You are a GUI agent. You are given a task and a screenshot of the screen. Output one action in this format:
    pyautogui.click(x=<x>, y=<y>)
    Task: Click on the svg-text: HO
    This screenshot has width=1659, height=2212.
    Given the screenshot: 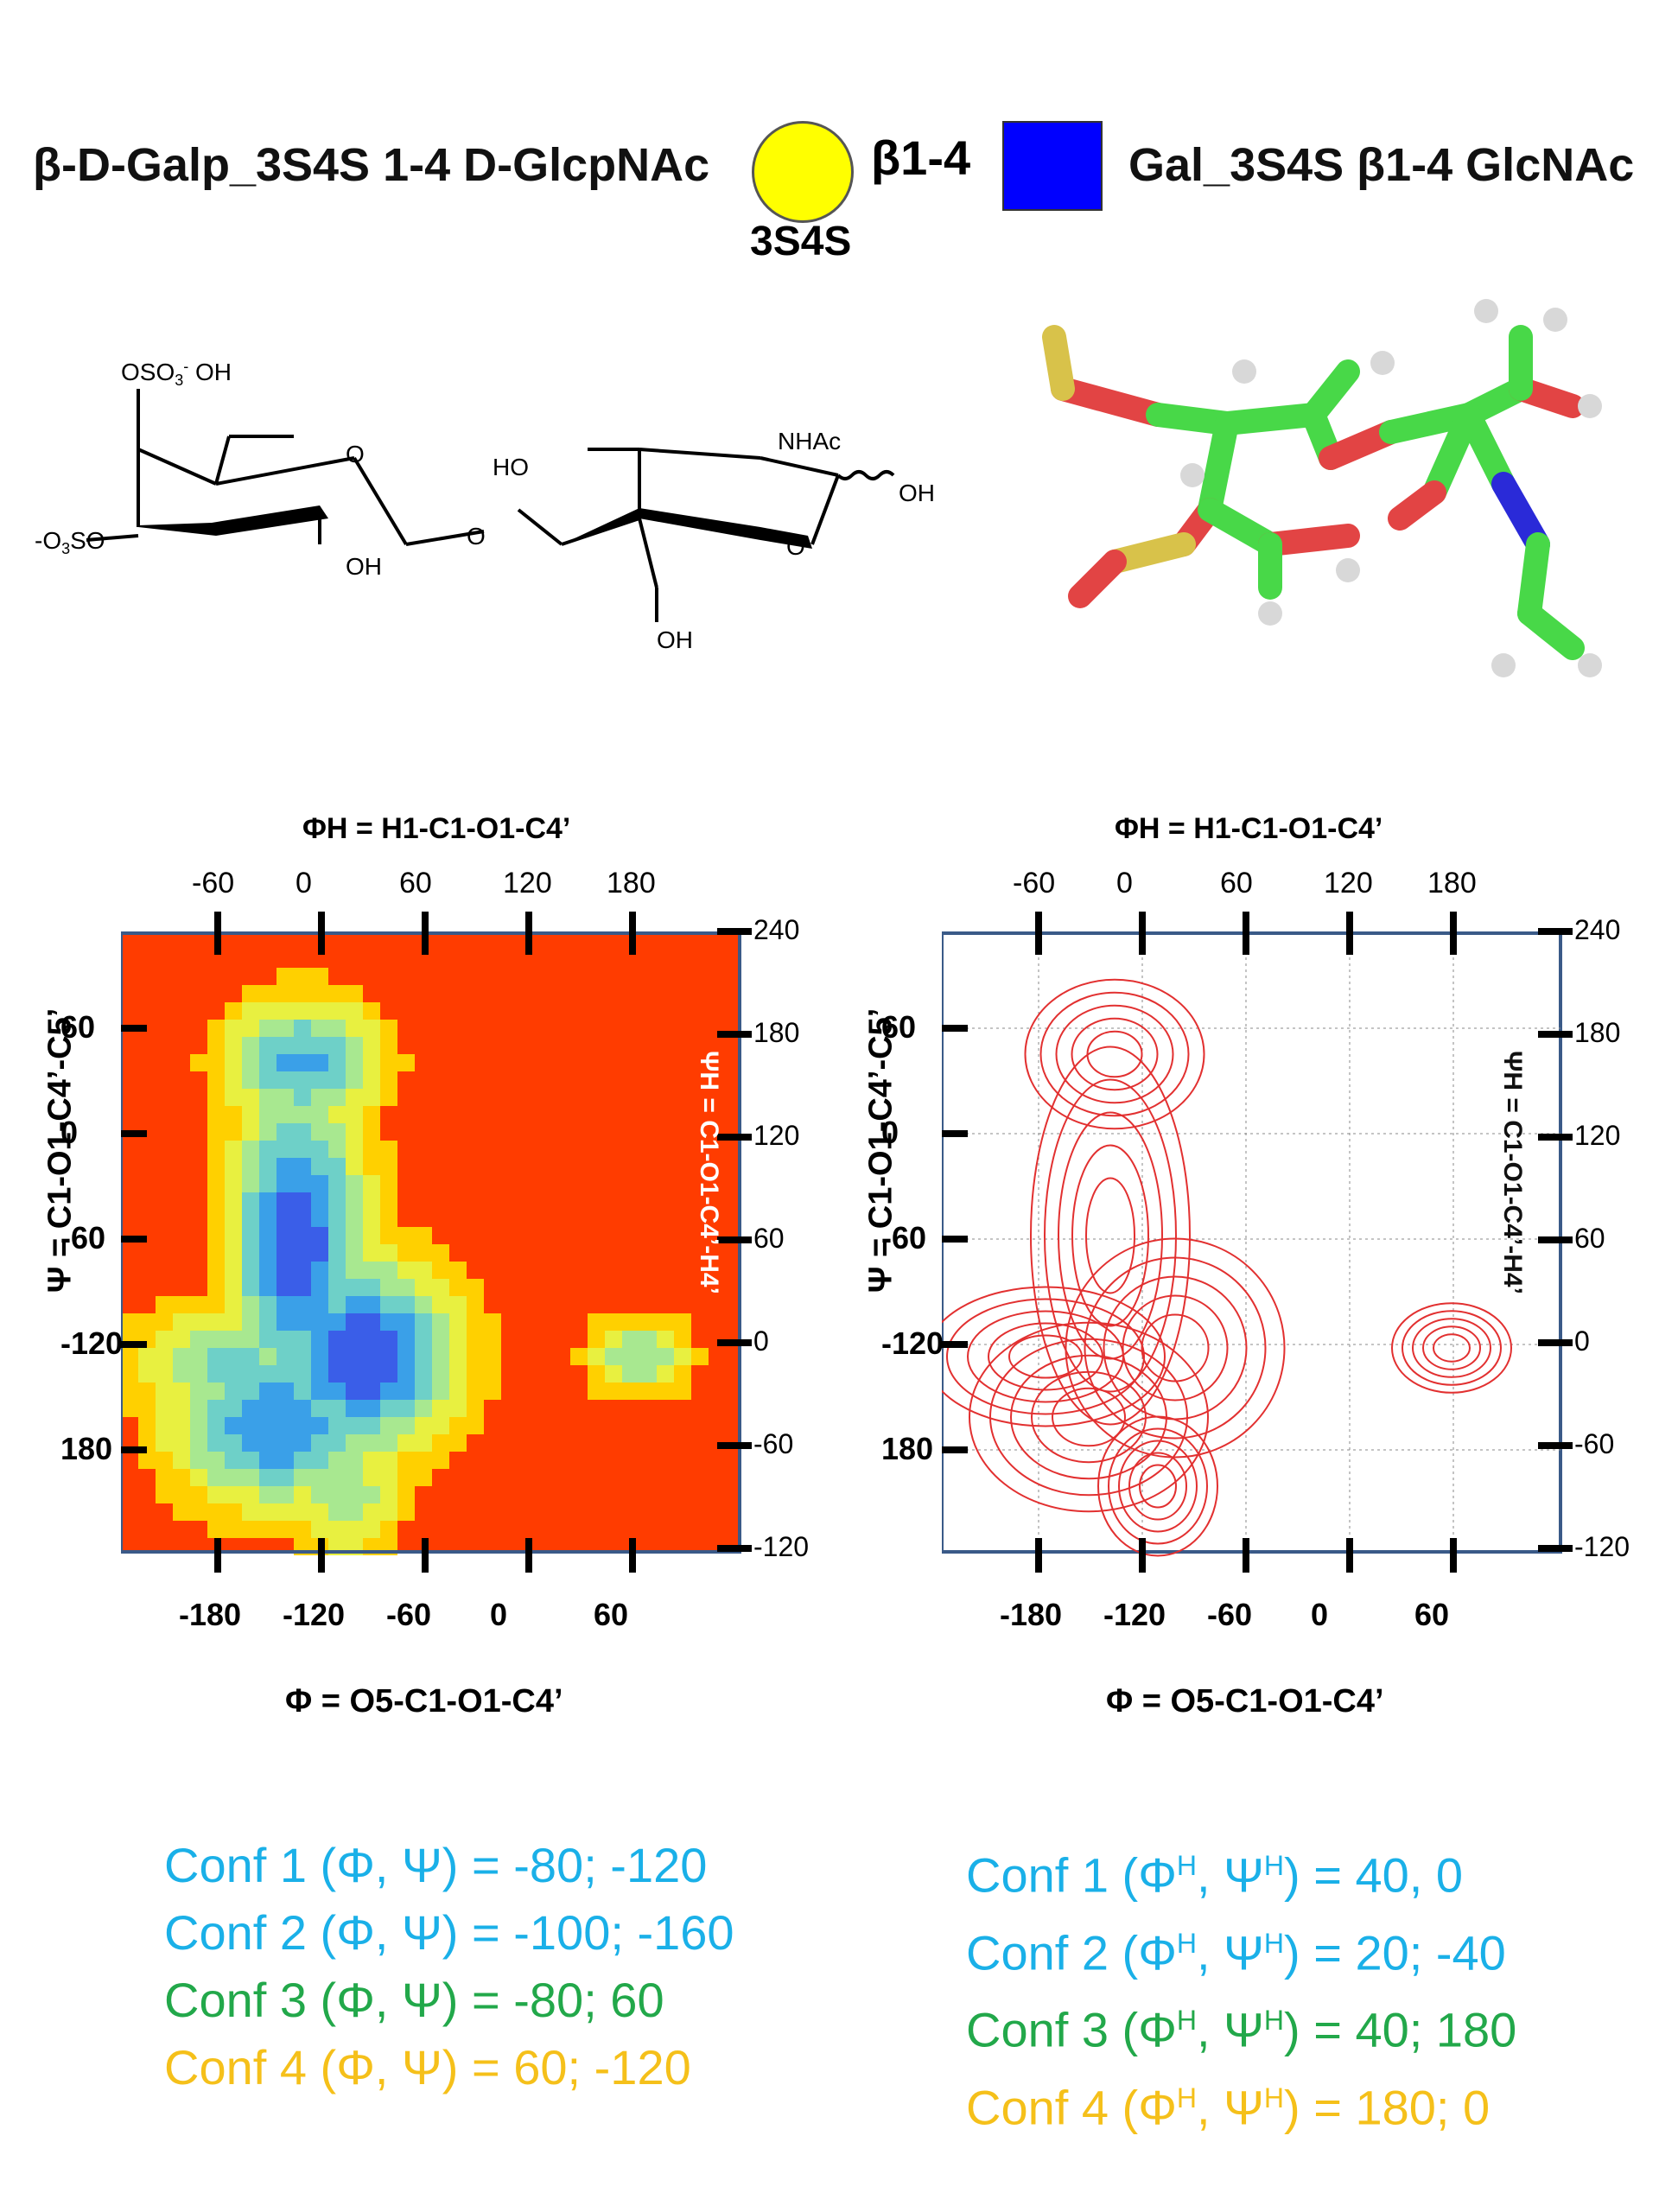 What is the action you would take?
    pyautogui.click(x=511, y=467)
    